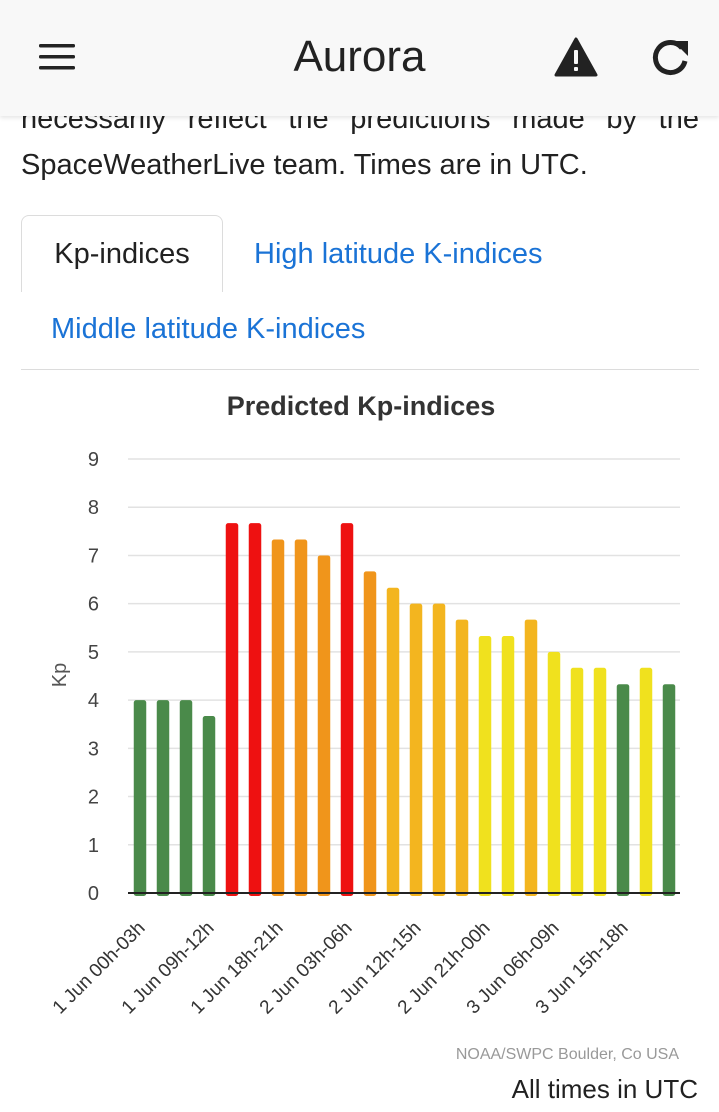 The image size is (719, 1112). What do you see at coordinates (93, 556) in the screenshot?
I see `y-tick-label: 7` at bounding box center [93, 556].